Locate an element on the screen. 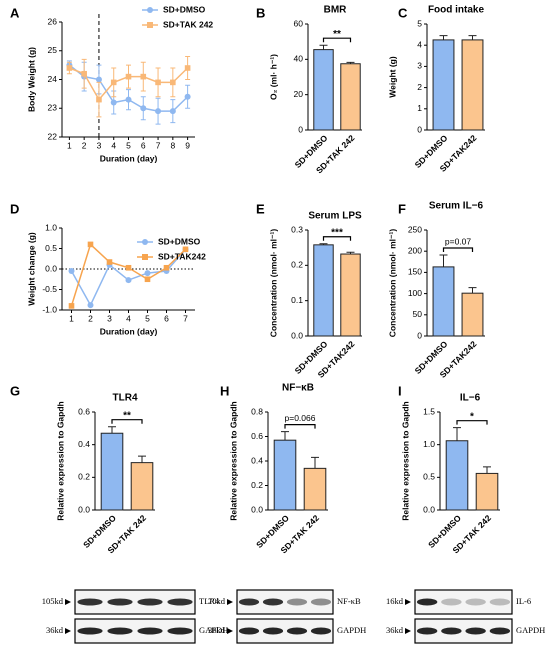  y-axis-label: O₂ (ml· h⁻¹) is located at coordinates (273, 77).